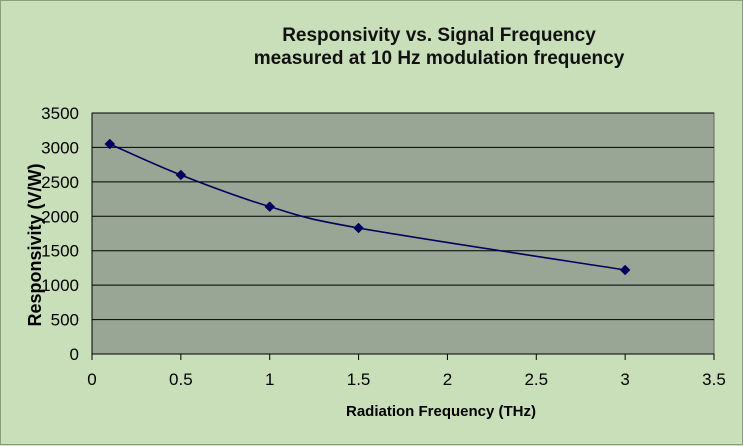  Describe the element at coordinates (60, 251) in the screenshot. I see `y-tick-label: 1500` at that location.